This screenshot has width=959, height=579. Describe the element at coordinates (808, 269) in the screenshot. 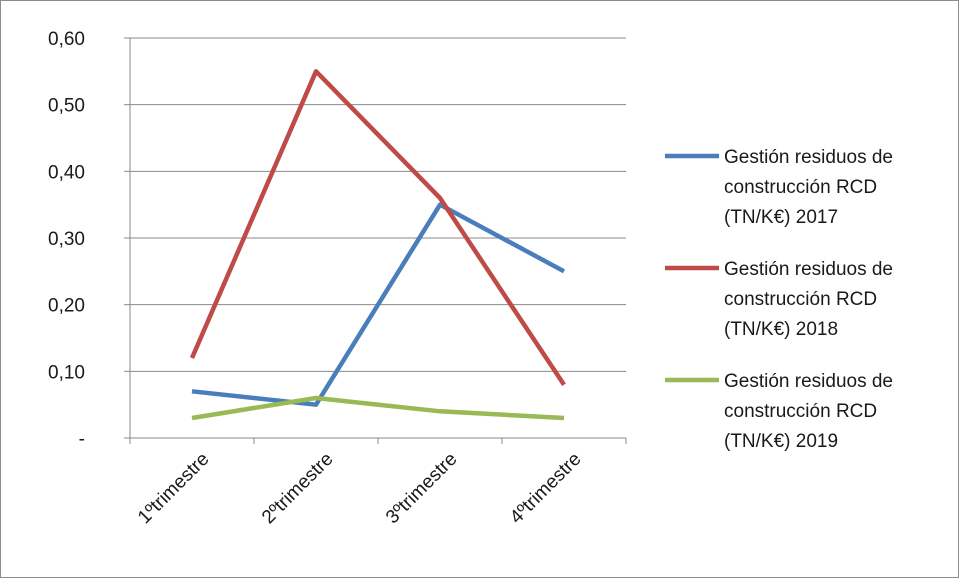

I see `legend-label-2-line-1: Gestión residuos de` at that location.